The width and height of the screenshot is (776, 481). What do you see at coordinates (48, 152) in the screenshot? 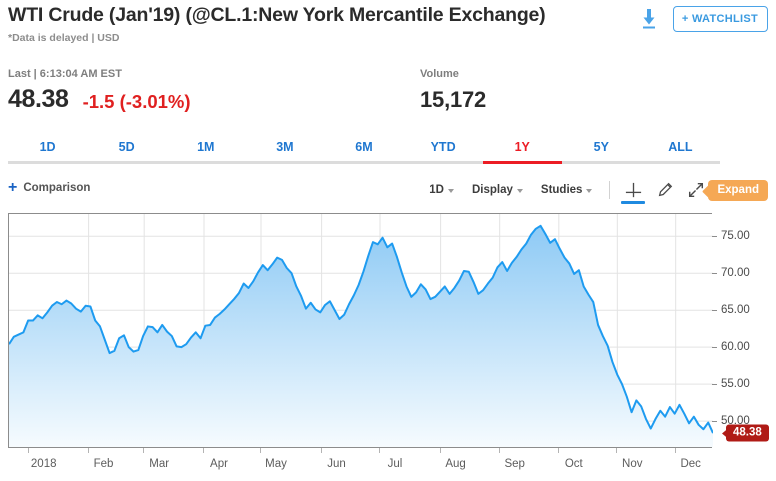
I see `range-tab-1d: 1D` at bounding box center [48, 152].